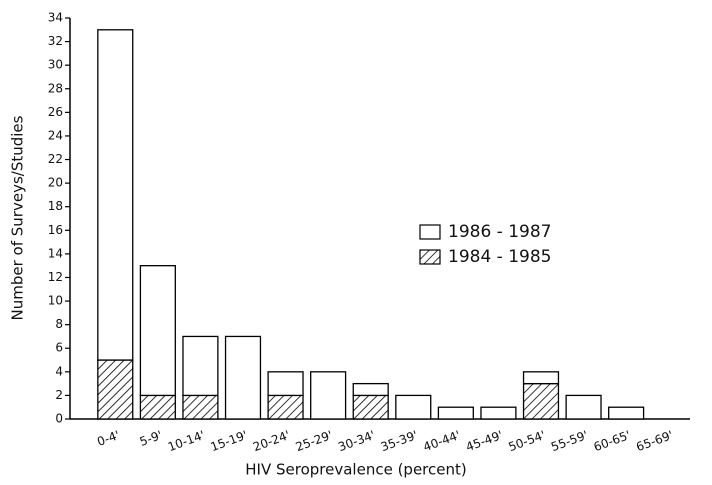  What do you see at coordinates (271, 441) in the screenshot?
I see `x-tick-label: 20-24'` at bounding box center [271, 441].